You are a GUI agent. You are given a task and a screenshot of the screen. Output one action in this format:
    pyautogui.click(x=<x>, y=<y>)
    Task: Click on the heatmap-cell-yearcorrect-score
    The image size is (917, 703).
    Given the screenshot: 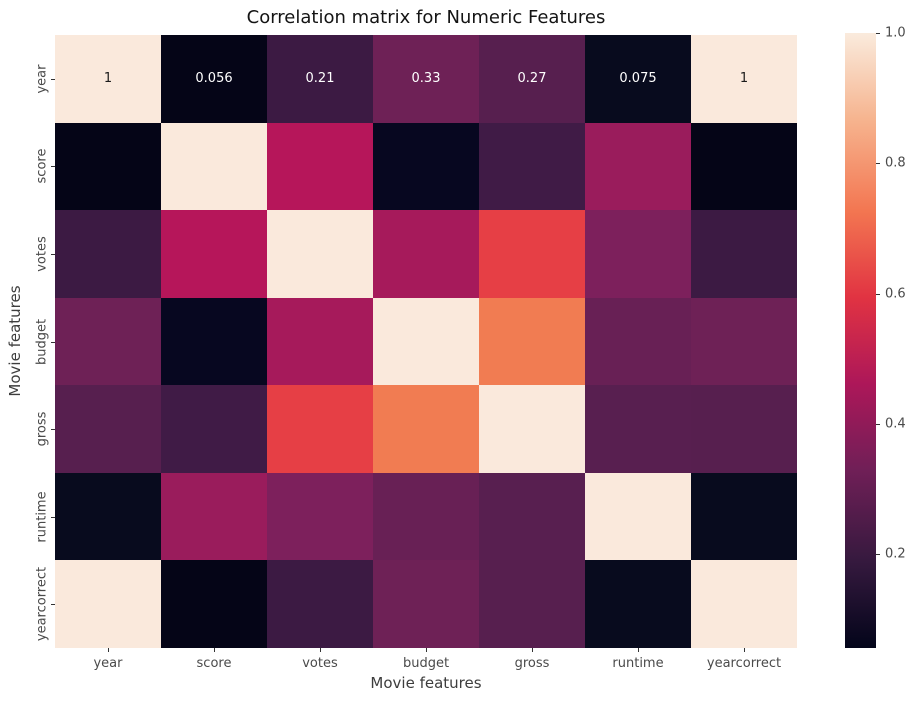 What is the action you would take?
    pyautogui.click(x=214, y=604)
    